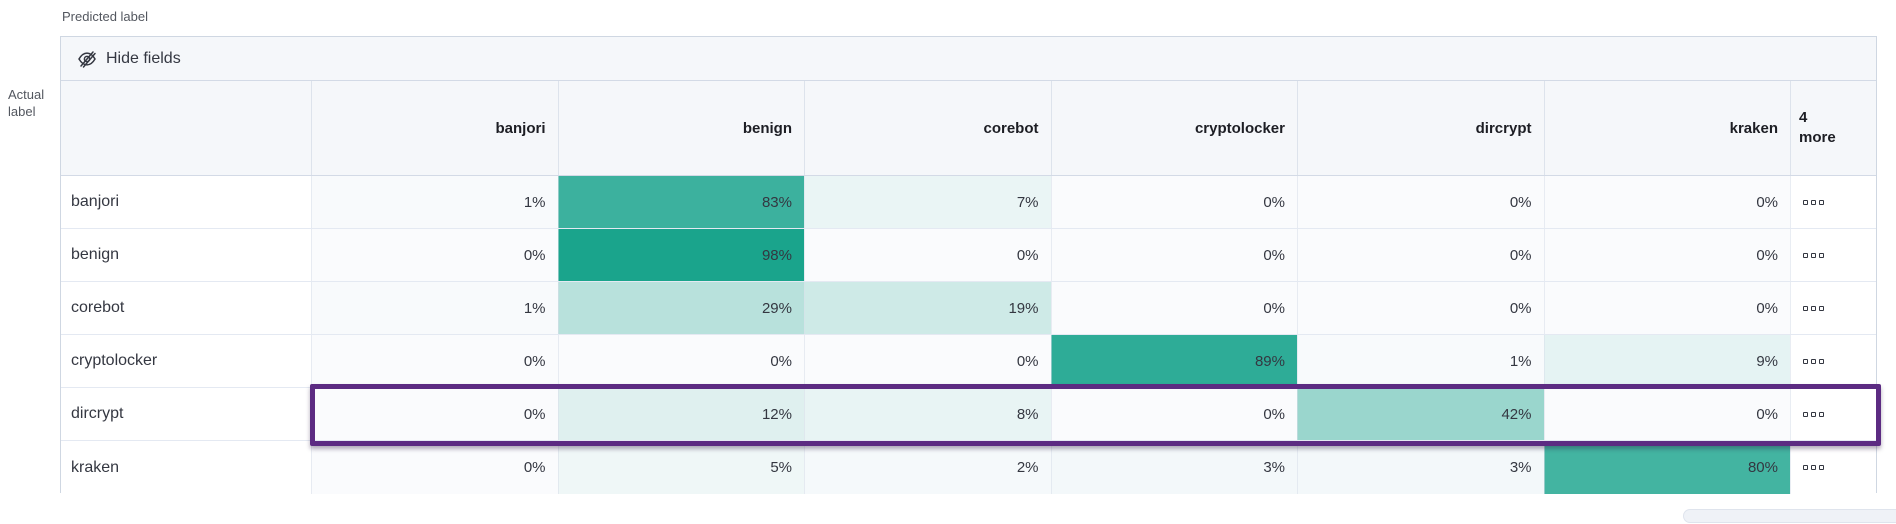 This screenshot has width=1896, height=524. Describe the element at coordinates (434, 361) in the screenshot. I see `cell-cryptolocker-banjori: 0%` at that location.